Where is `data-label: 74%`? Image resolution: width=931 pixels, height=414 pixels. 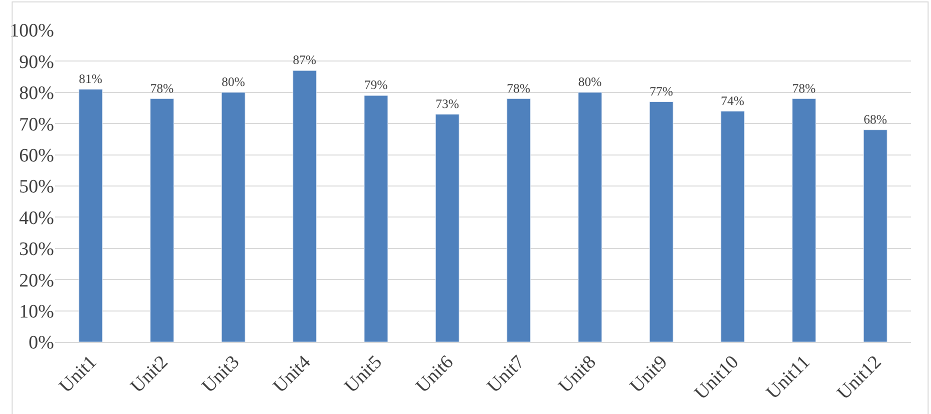 data-label: 74% is located at coordinates (732, 101).